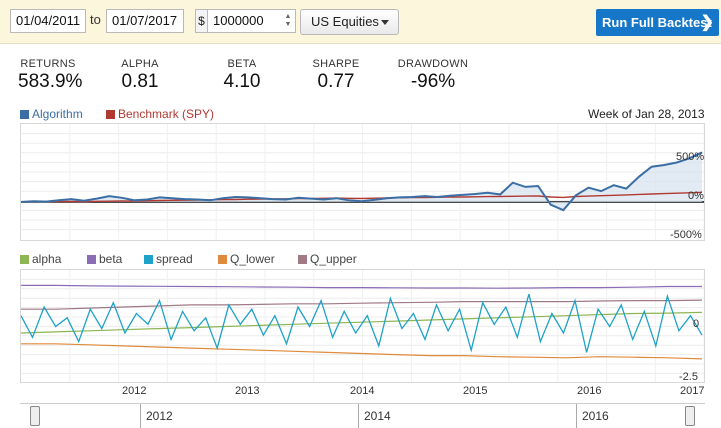  What do you see at coordinates (696, 196) in the screenshot?
I see `y-tick: 0%` at bounding box center [696, 196].